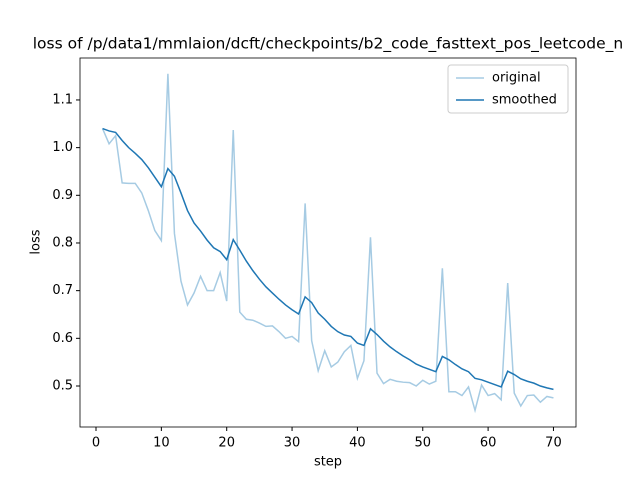 The height and width of the screenshot is (480, 640). What do you see at coordinates (516, 78) in the screenshot?
I see `legend-label: original` at bounding box center [516, 78].